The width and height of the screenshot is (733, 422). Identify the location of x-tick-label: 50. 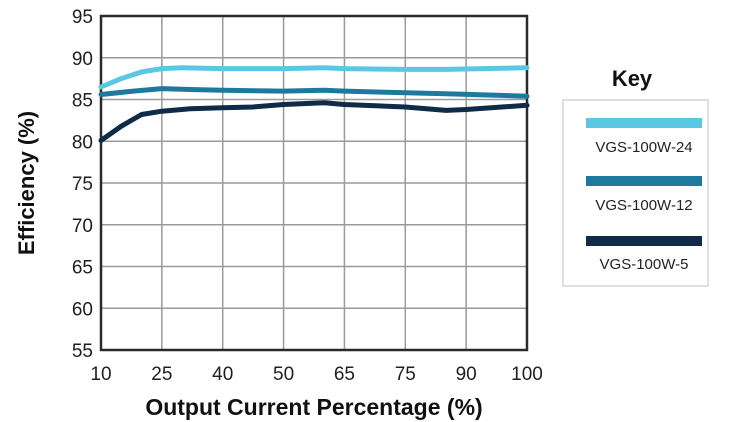
(283, 374).